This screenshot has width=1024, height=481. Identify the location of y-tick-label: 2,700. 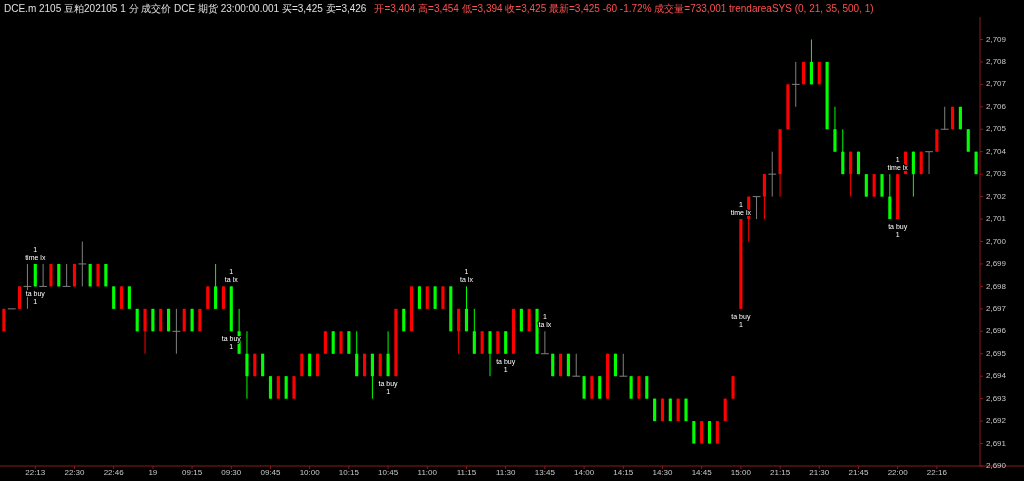
(996, 241).